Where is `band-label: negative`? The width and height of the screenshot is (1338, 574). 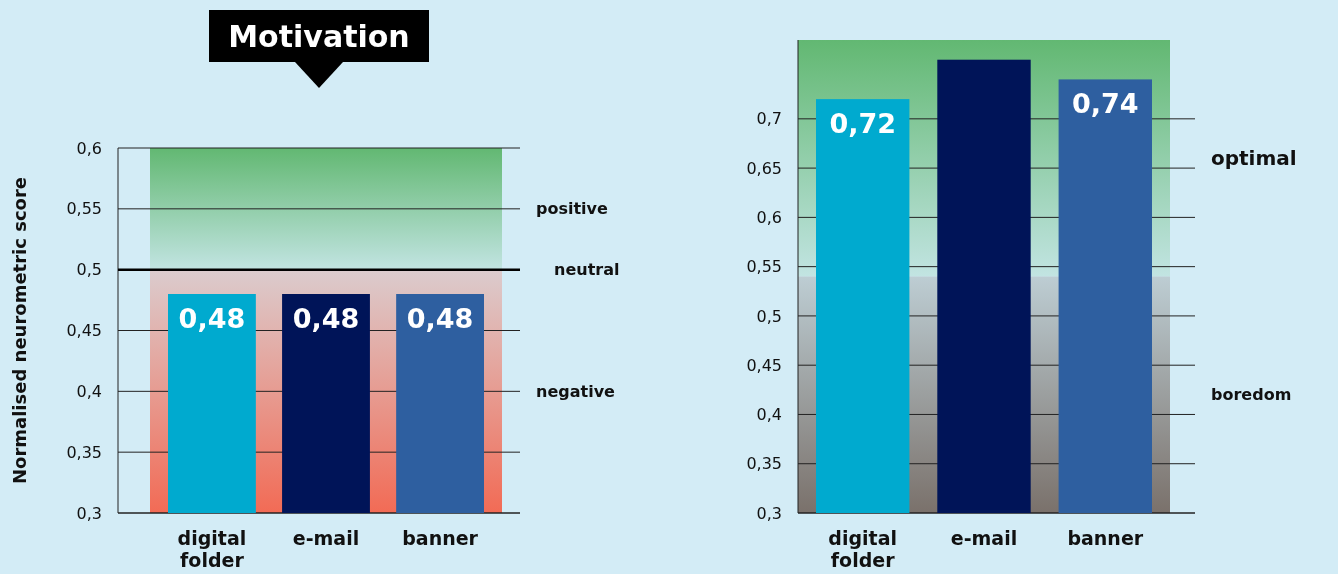 band-label: negative is located at coordinates (576, 391).